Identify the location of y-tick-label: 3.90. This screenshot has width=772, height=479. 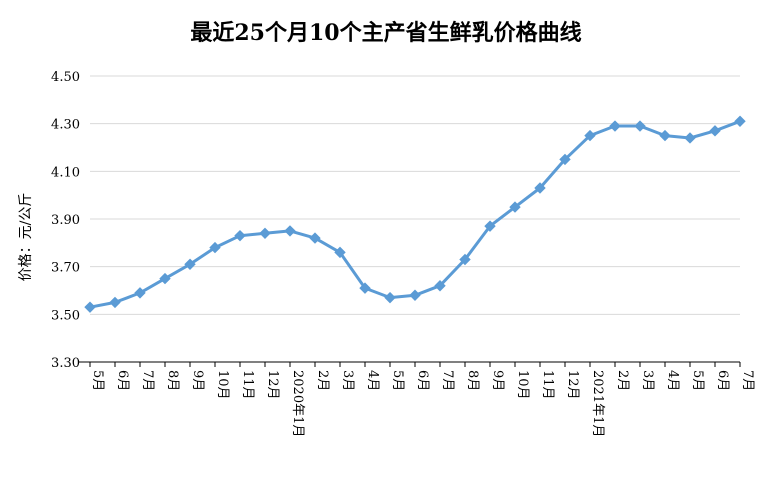
(65, 220).